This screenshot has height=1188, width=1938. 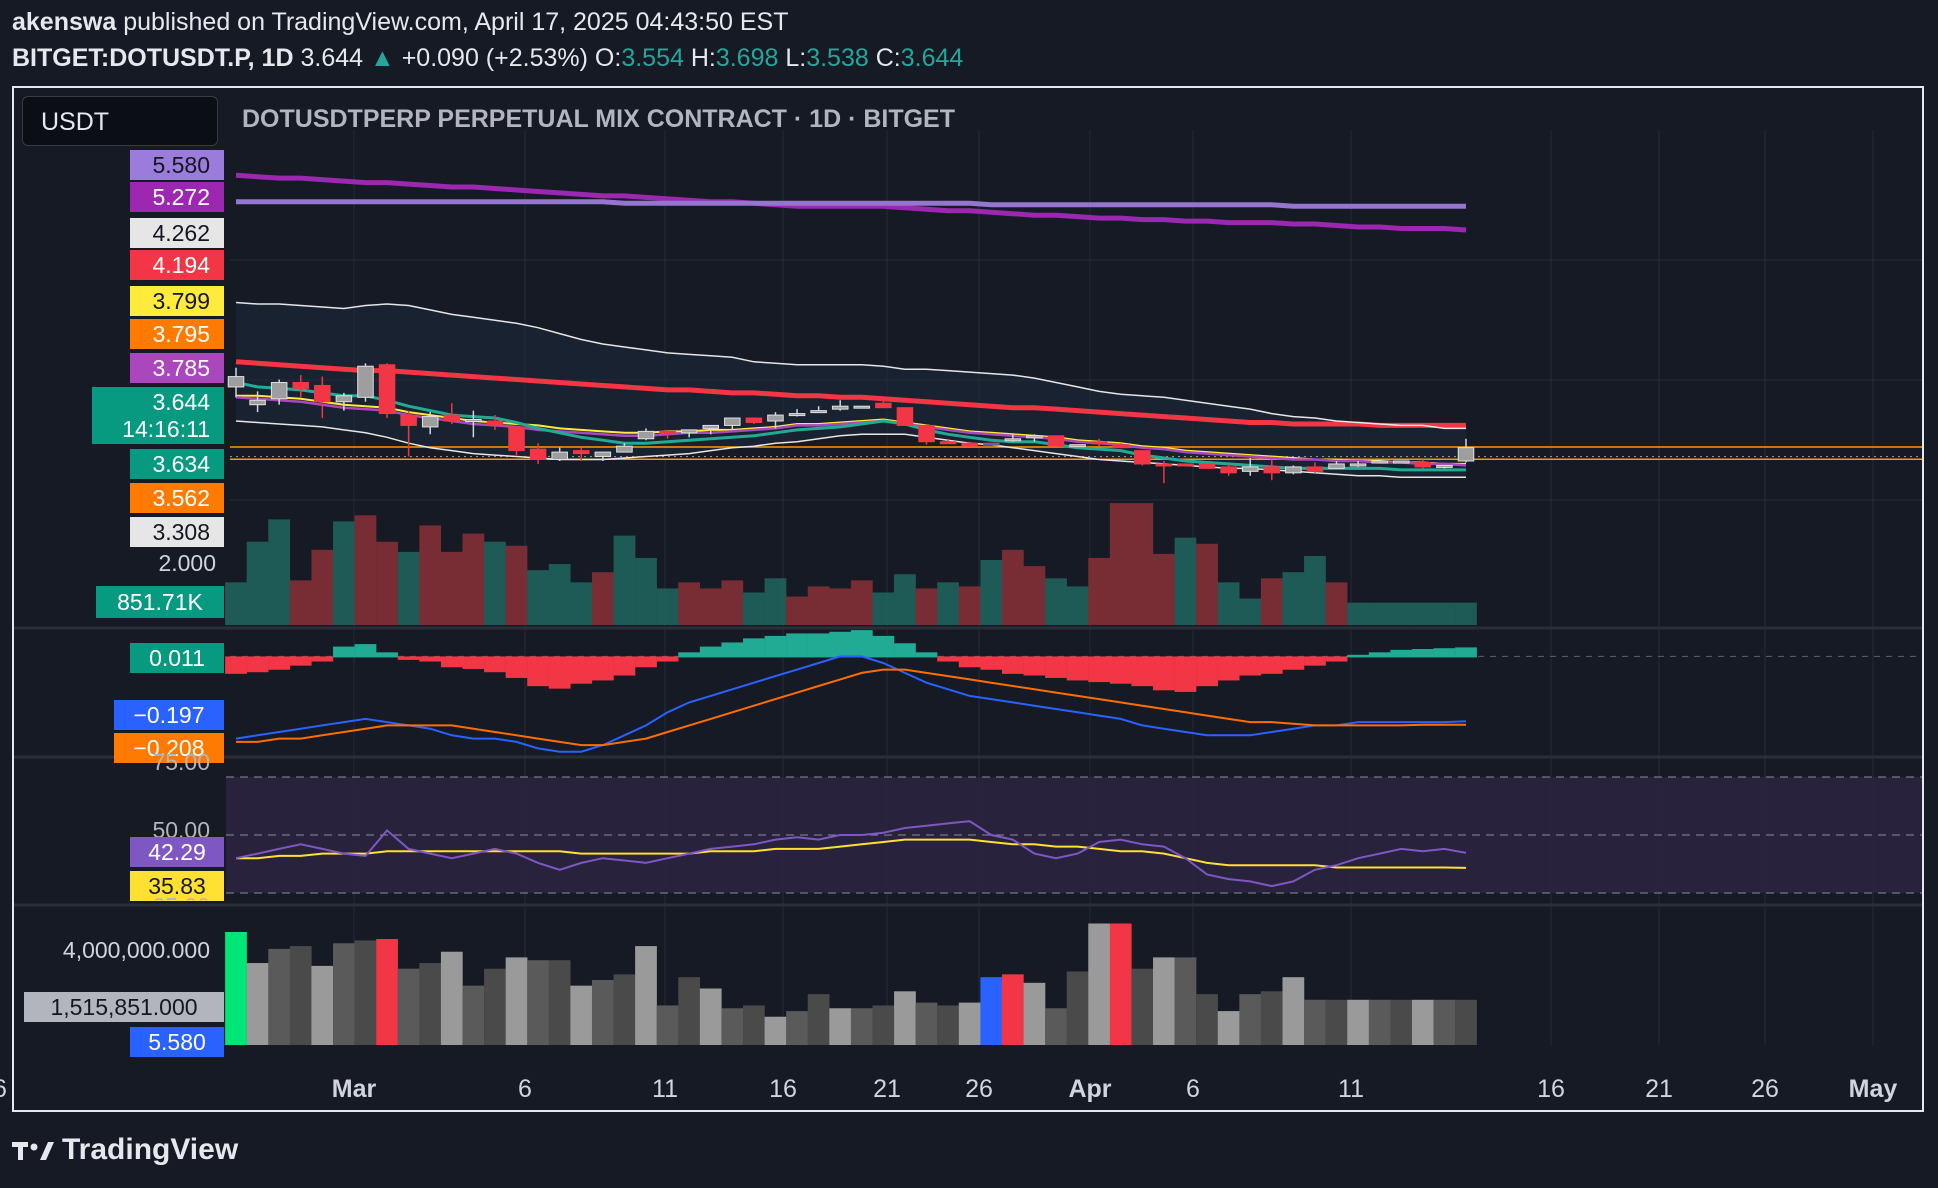 I want to click on price-label: 4.262, so click(x=177, y=233).